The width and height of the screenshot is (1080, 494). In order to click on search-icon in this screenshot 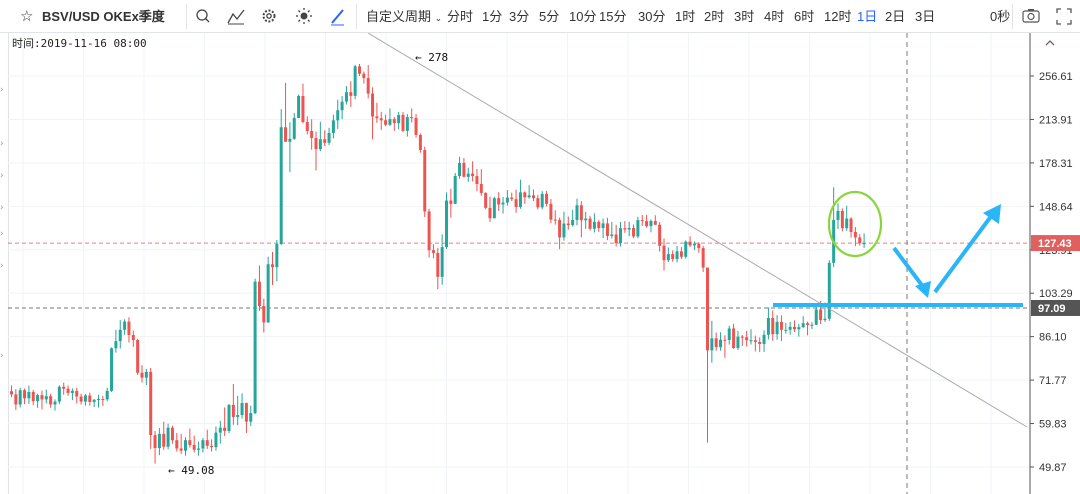, I will do `click(203, 16)`.